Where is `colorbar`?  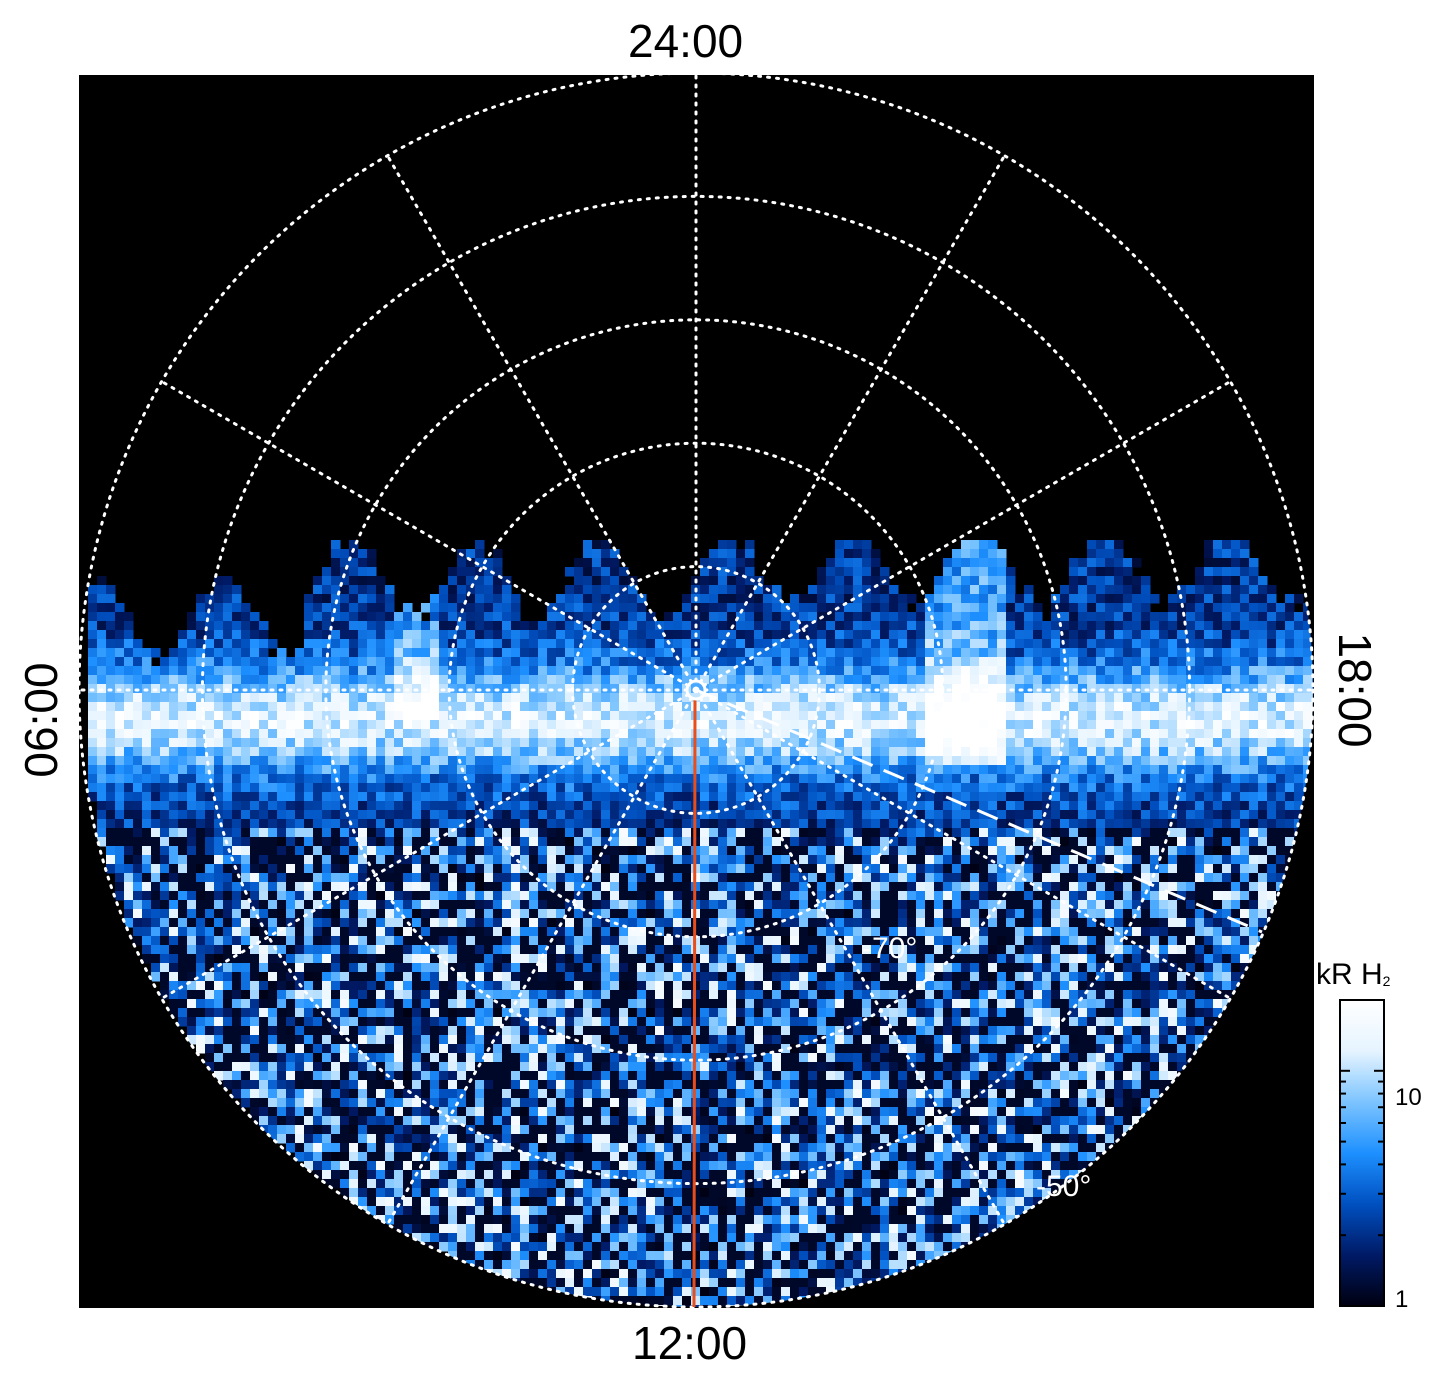 colorbar is located at coordinates (1362, 1153).